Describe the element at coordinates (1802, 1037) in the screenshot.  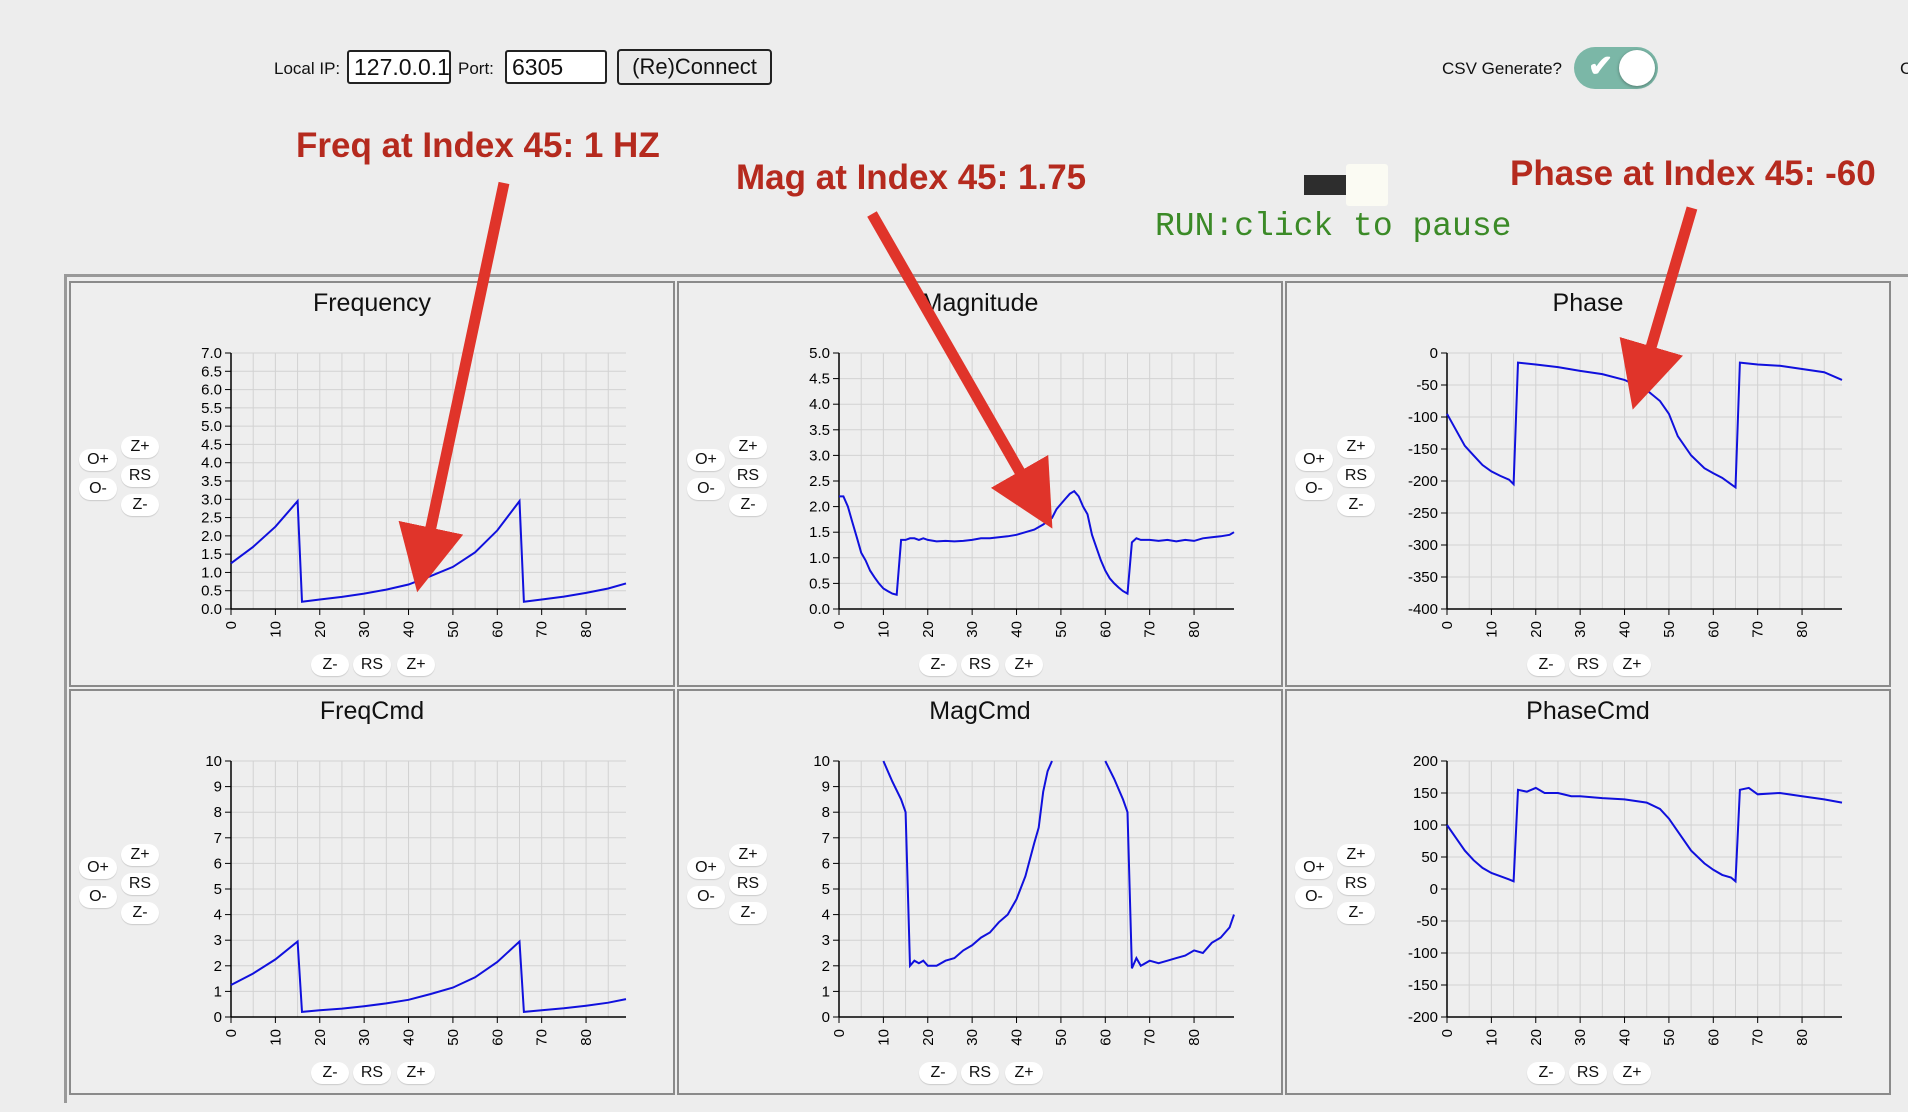
I see `x-tick-label: 80` at that location.